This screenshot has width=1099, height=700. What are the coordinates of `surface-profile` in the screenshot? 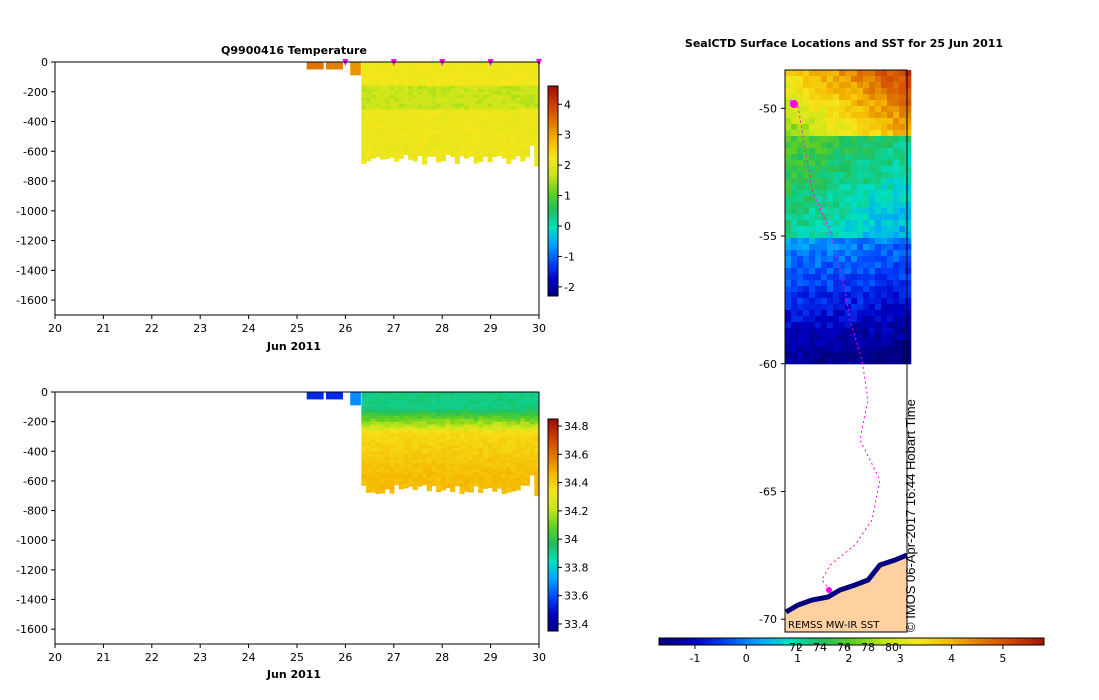 It's located at (315, 66).